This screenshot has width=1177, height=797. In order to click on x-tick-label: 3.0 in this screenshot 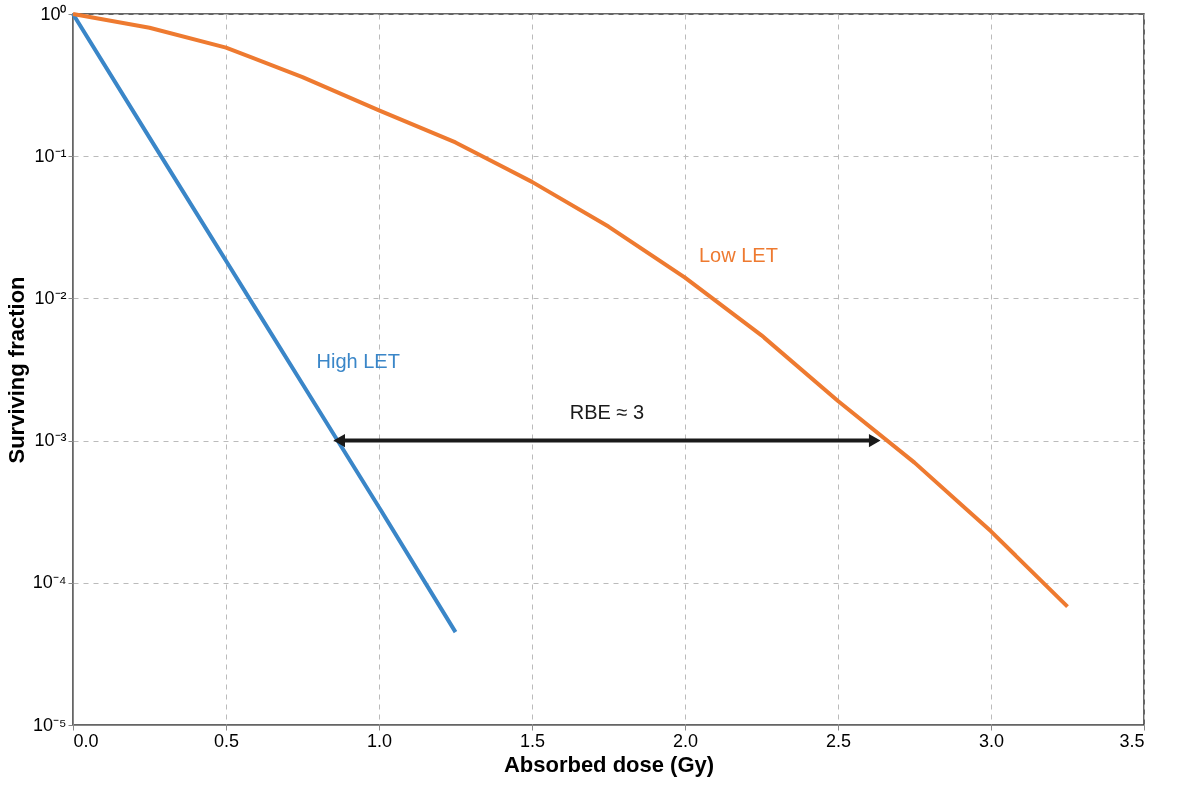, I will do `click(991, 740)`.